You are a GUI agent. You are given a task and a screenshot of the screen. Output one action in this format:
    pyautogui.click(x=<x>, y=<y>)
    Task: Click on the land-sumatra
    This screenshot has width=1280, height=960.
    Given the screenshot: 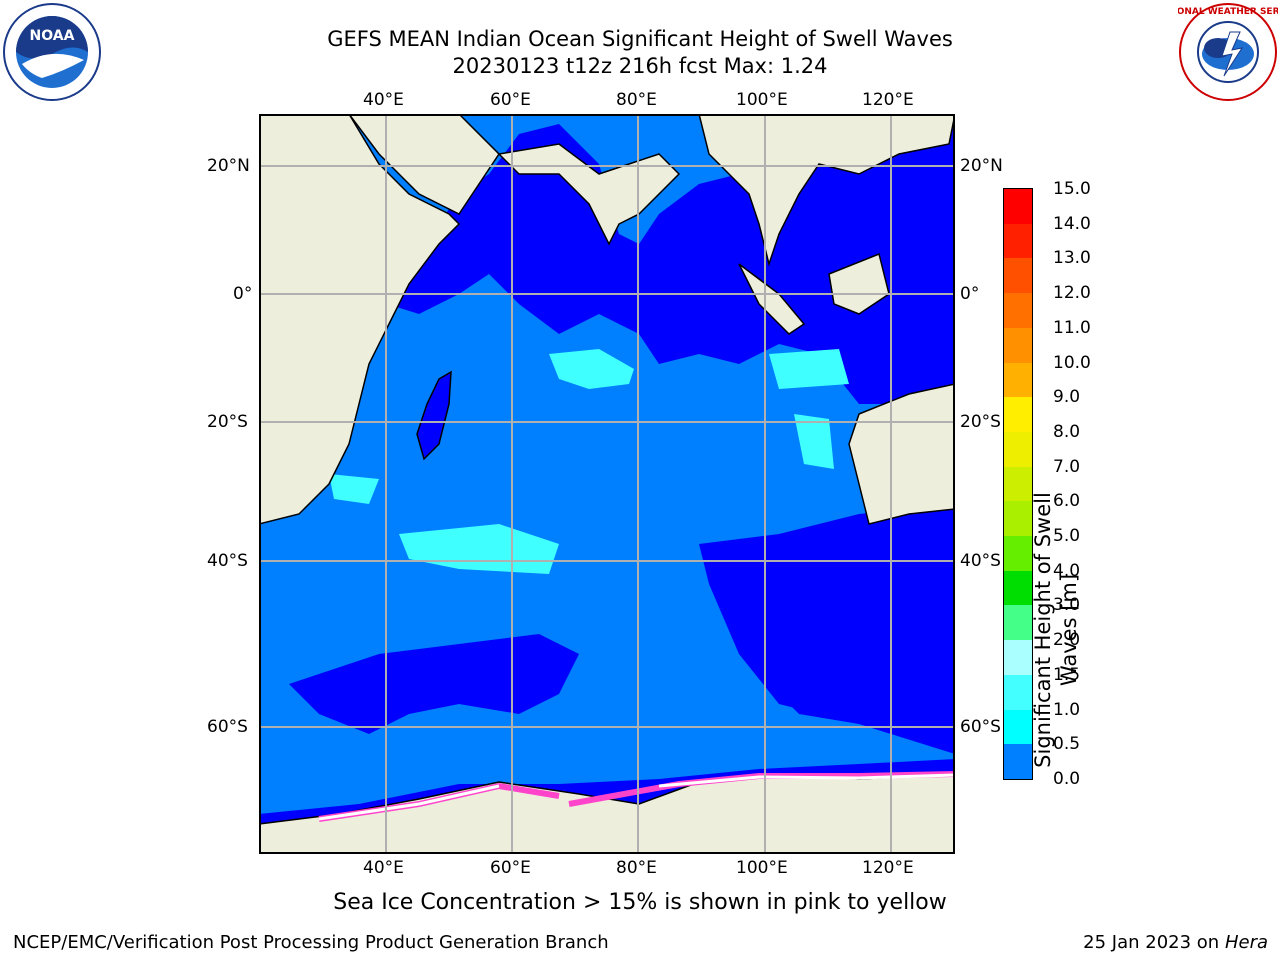 What is the action you would take?
    pyautogui.click(x=772, y=299)
    